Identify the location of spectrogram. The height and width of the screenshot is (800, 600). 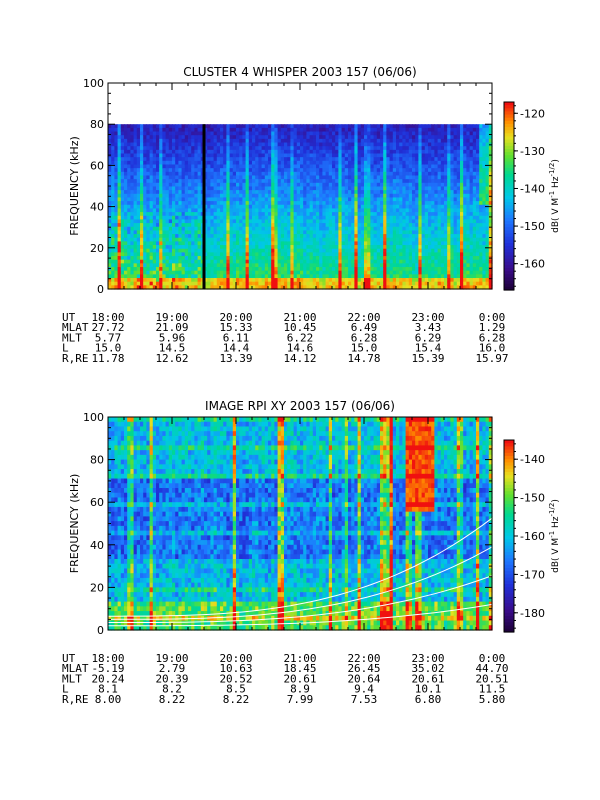
(300, 207).